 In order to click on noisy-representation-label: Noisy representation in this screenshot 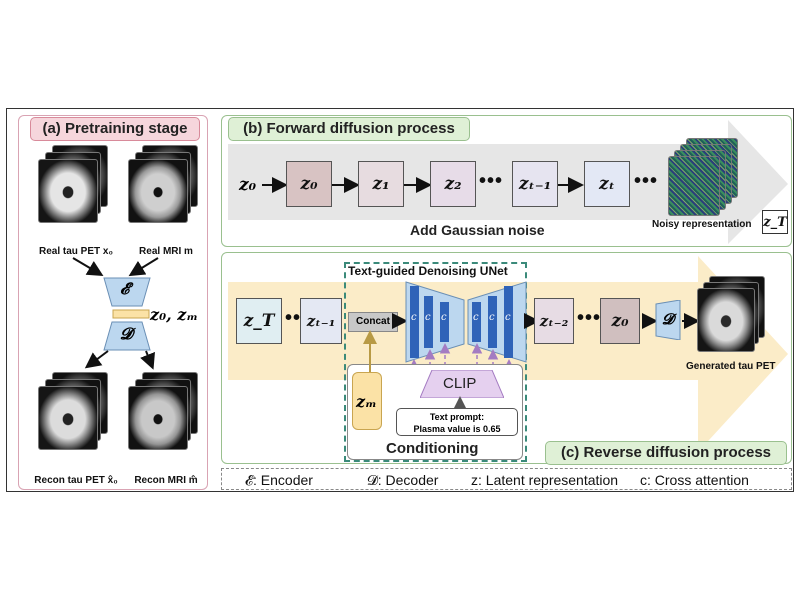, I will do `click(702, 224)`.